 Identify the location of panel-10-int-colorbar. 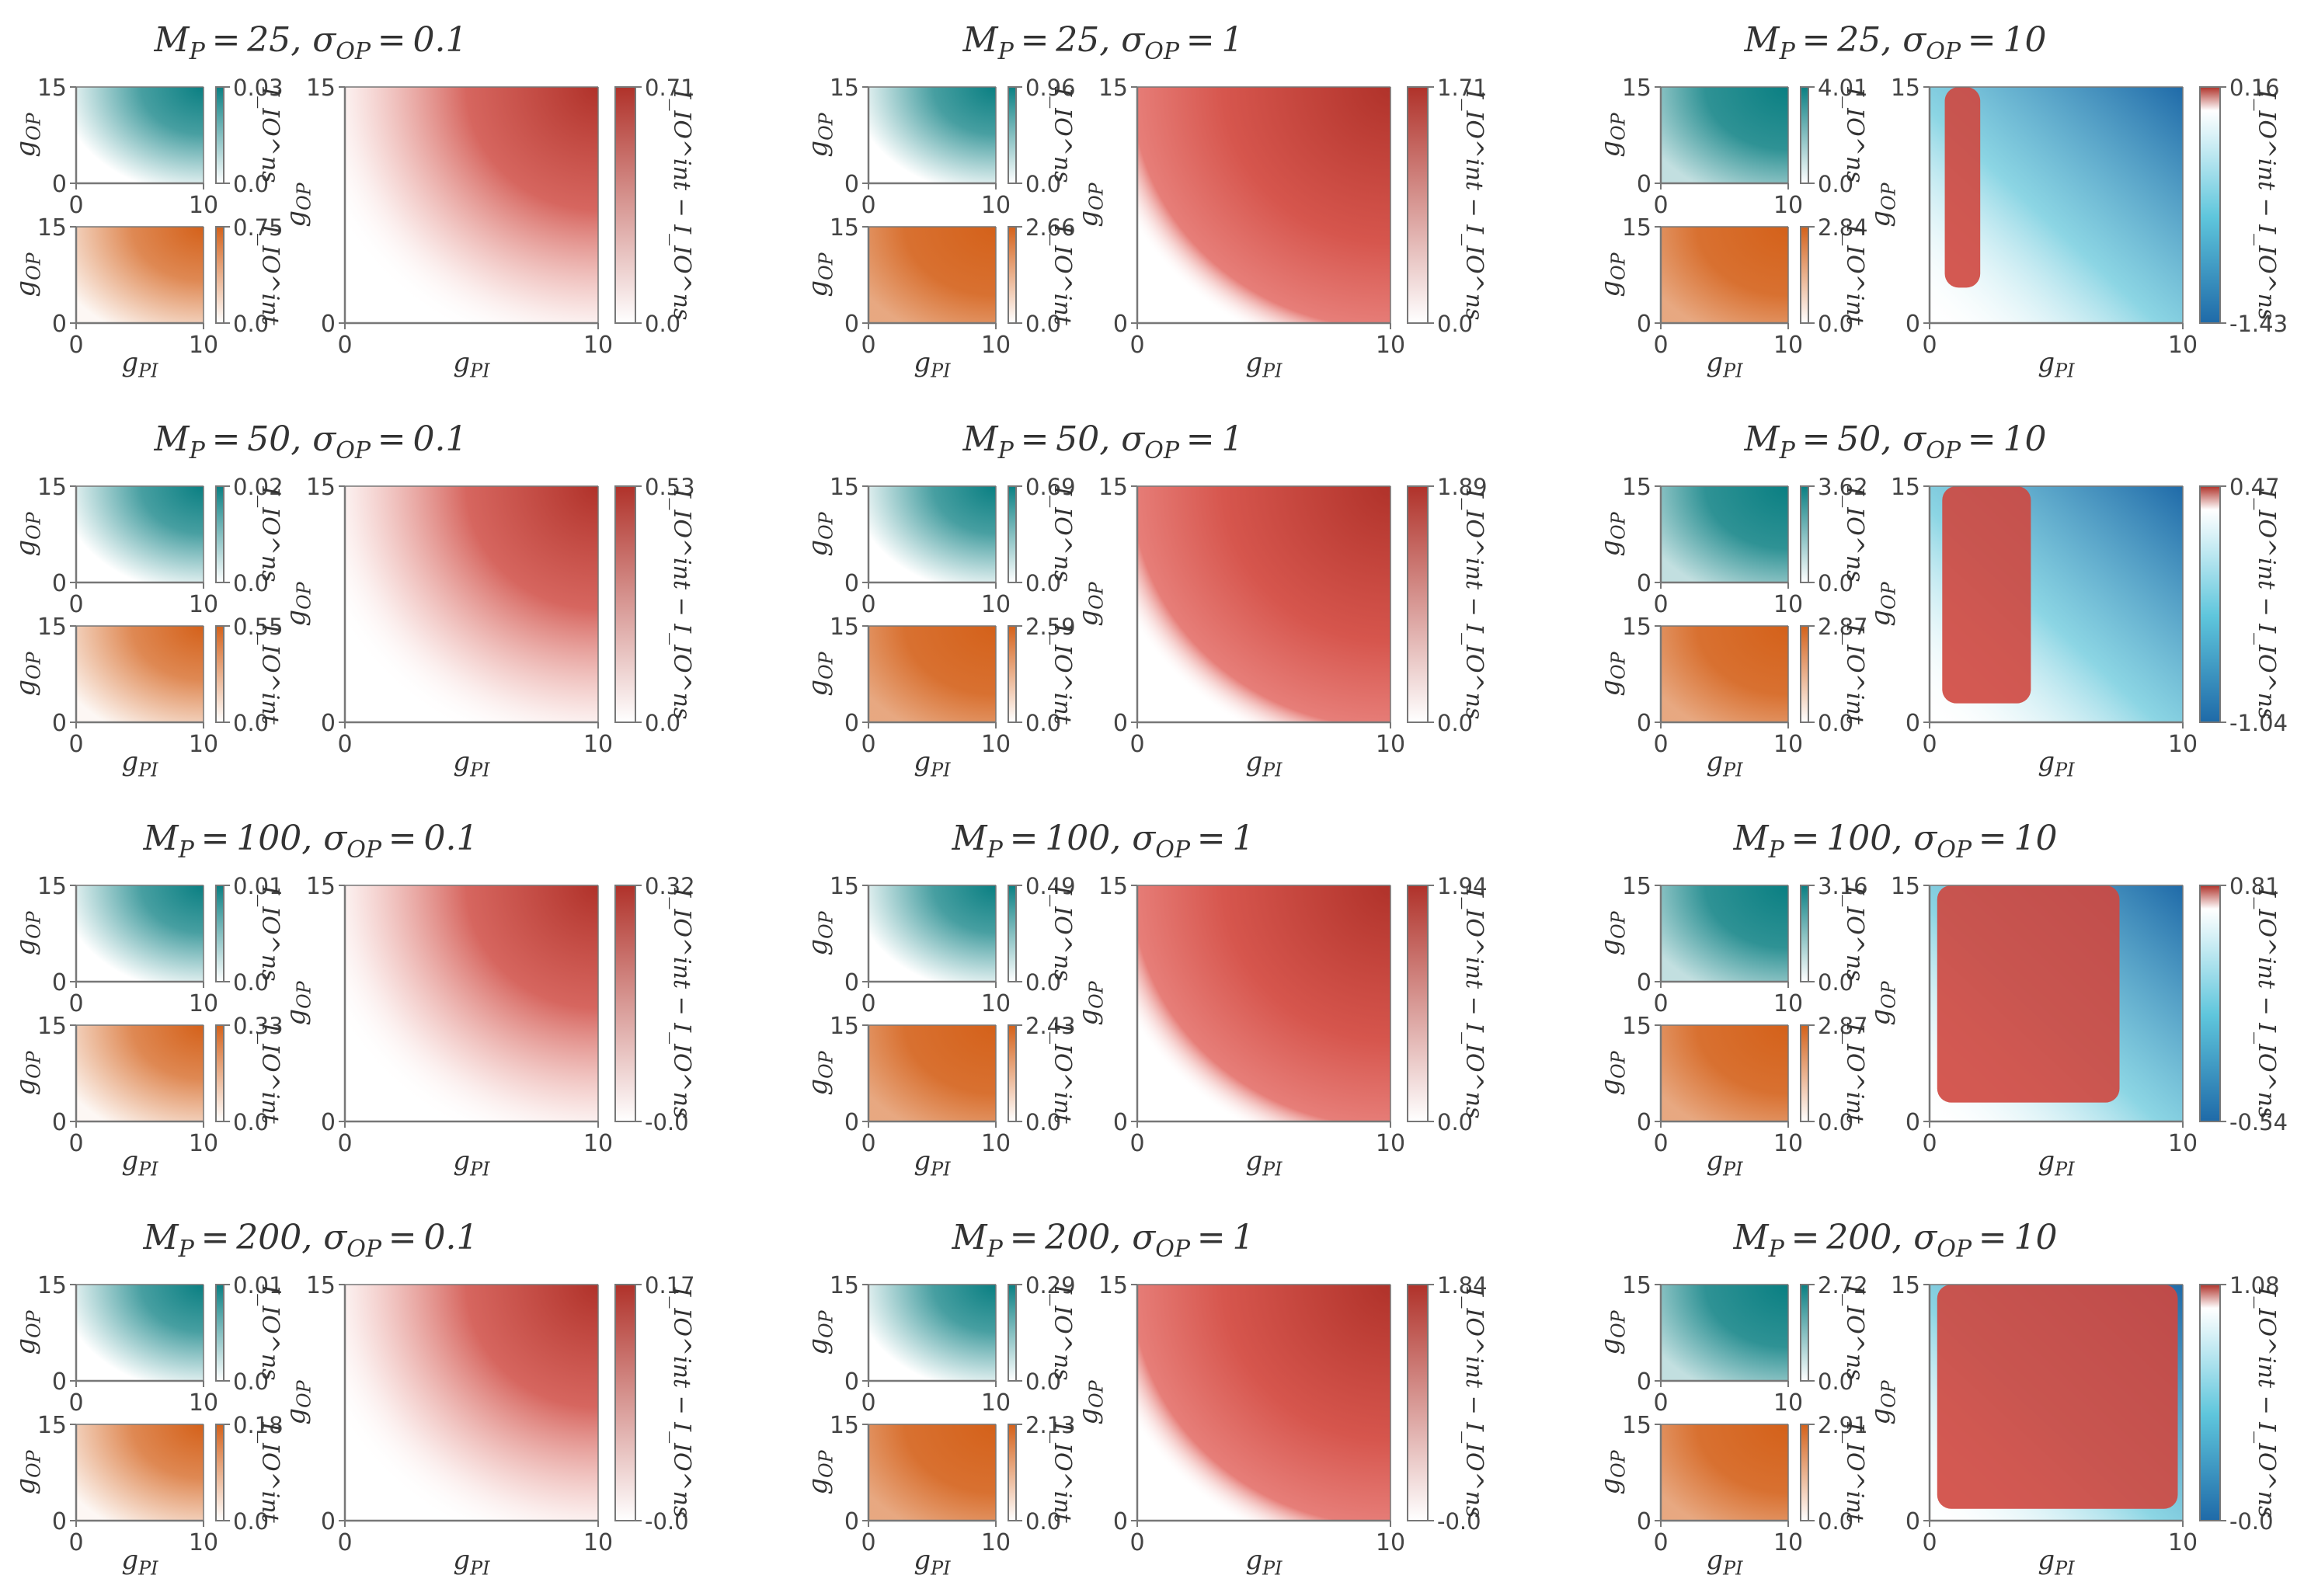
(219, 1472).